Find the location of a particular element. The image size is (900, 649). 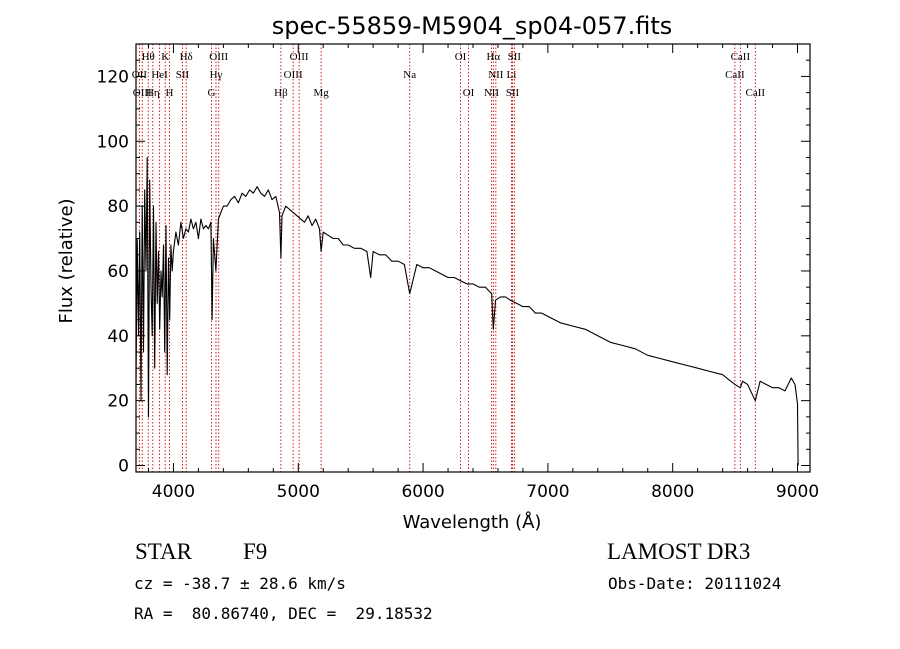

y-tick-label: 100 is located at coordinates (113, 142).